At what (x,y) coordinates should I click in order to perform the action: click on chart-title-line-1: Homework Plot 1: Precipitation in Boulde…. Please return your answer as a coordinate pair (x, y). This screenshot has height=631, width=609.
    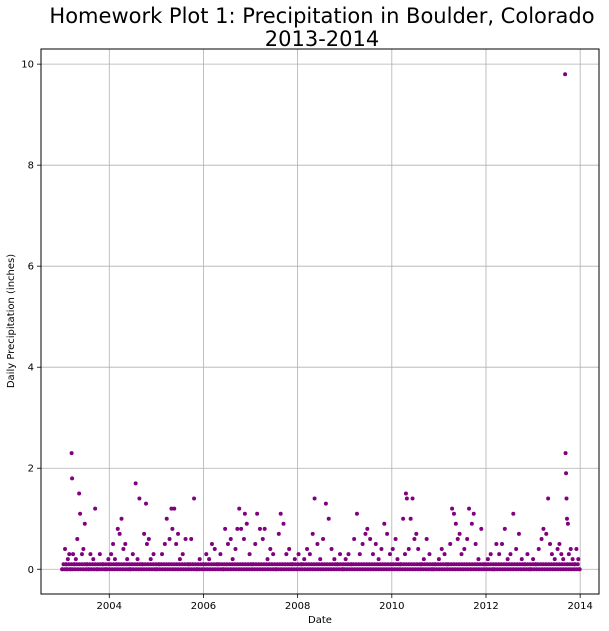
    Looking at the image, I should click on (321, 16).